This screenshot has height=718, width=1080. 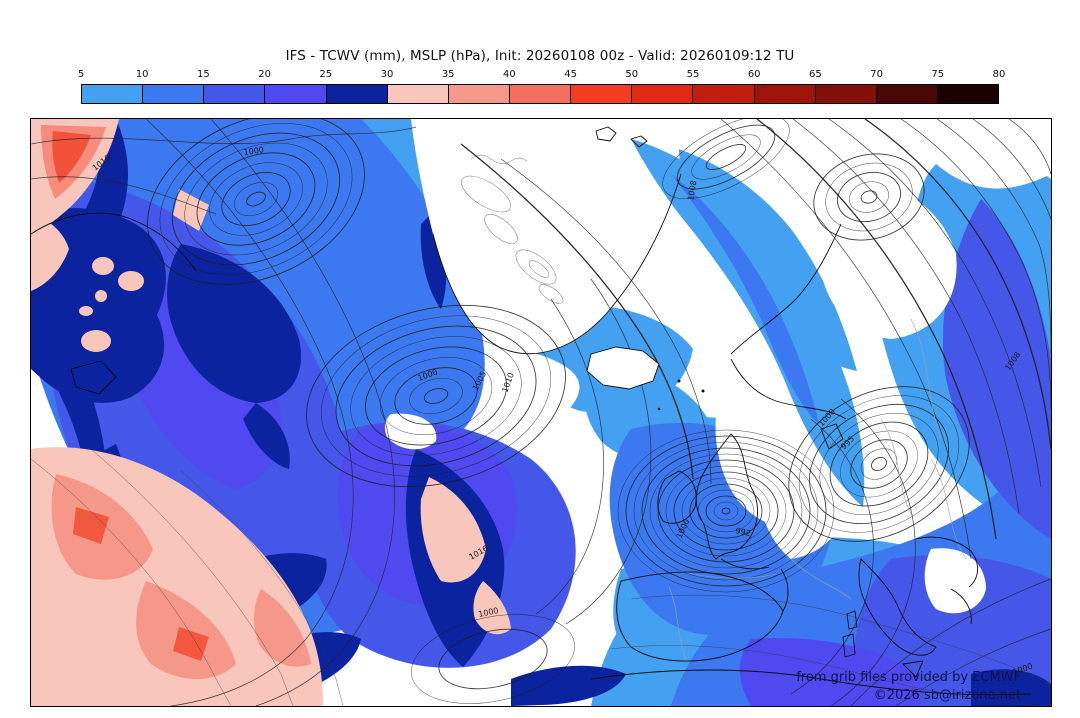 I want to click on baltic-low, so click(x=869, y=197).